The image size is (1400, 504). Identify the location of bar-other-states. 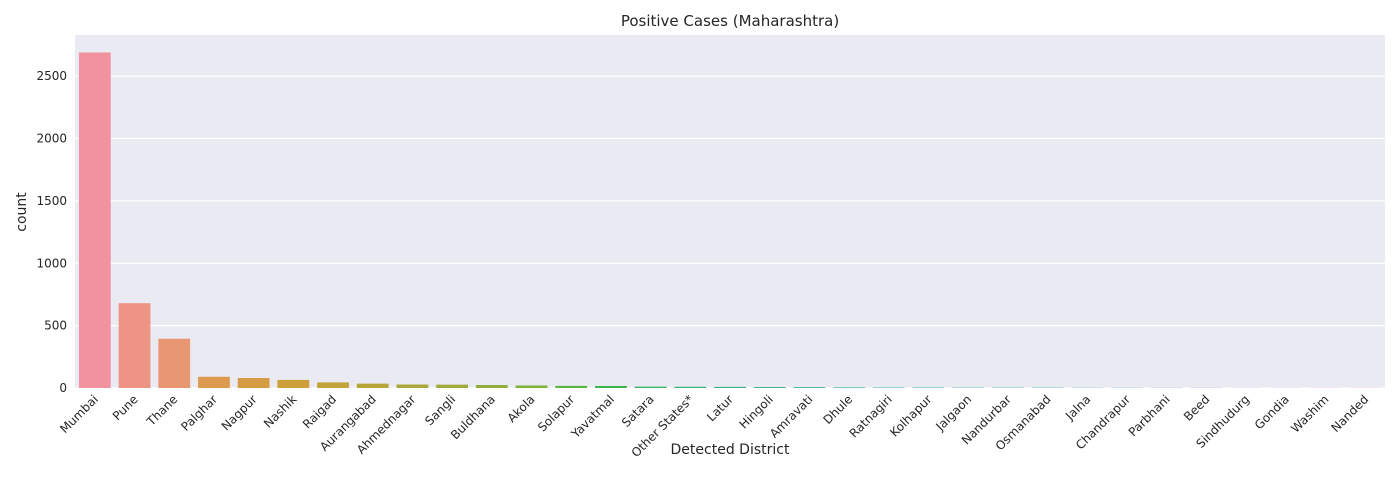
(690, 387).